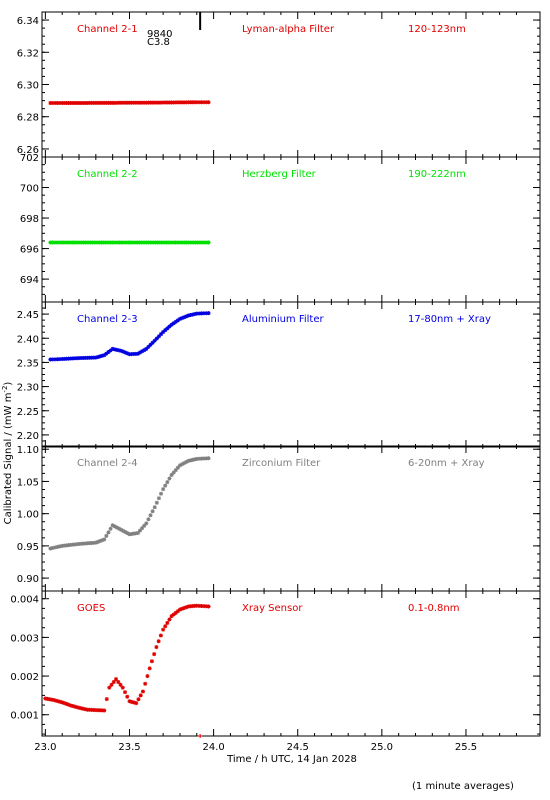  What do you see at coordinates (29, 158) in the screenshot?
I see `y-tick-label: 702` at bounding box center [29, 158].